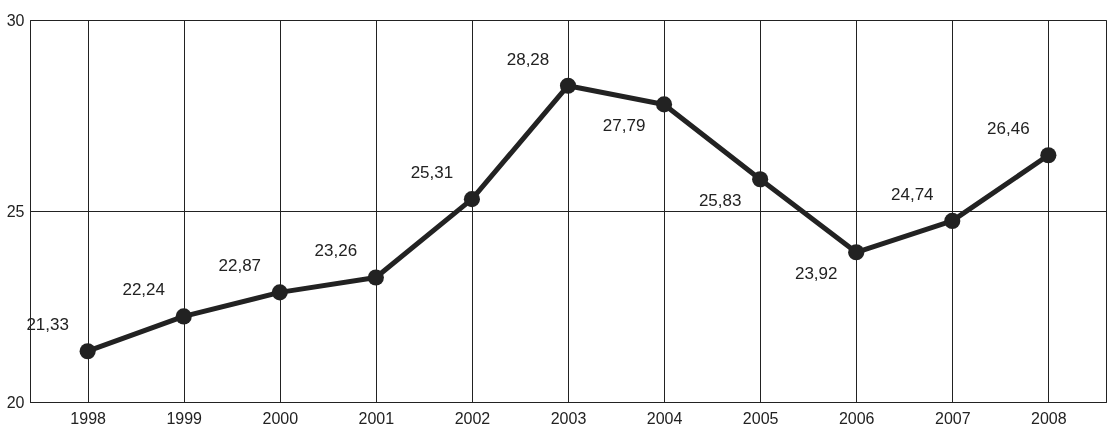 This screenshot has height=432, width=1120. Describe the element at coordinates (760, 418) in the screenshot. I see `x-tick-label: 2005` at that location.